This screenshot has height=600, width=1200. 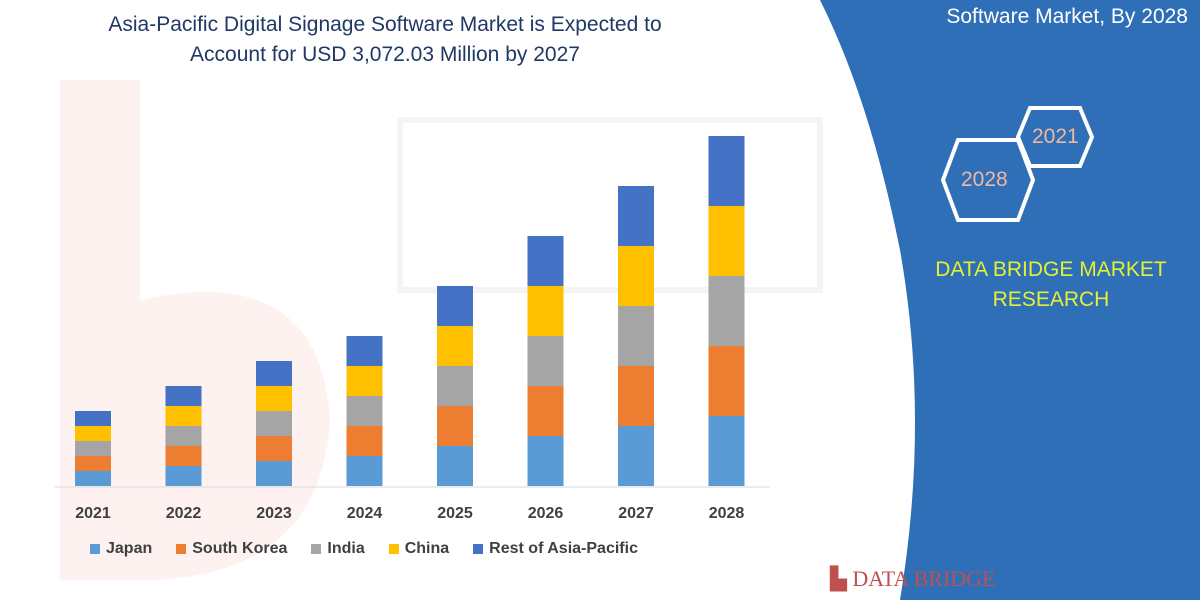 I want to click on bar-segment-2028-south-korea, so click(x=726, y=381).